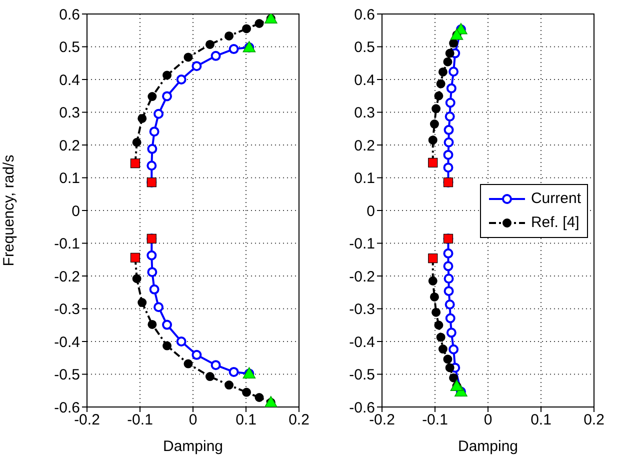 The width and height of the screenshot is (625, 458). What do you see at coordinates (9, 210) in the screenshot?
I see `y-axis-title: Frequency, rad/s` at bounding box center [9, 210].